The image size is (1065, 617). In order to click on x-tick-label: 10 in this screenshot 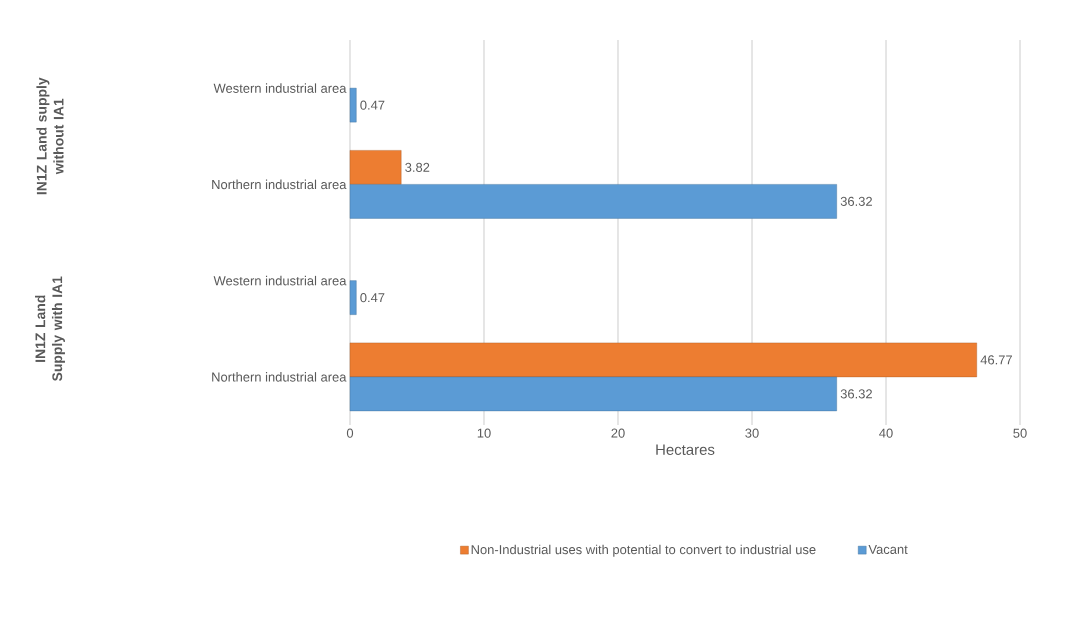, I will do `click(484, 433)`.